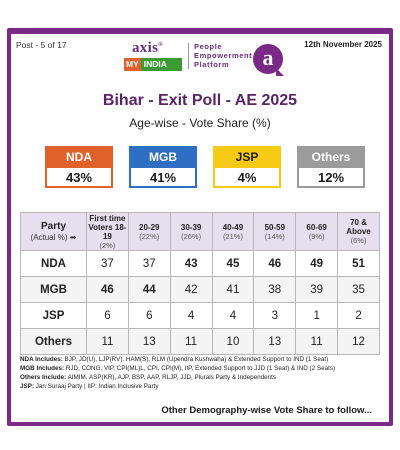  Describe the element at coordinates (268, 60) in the screenshot. I see `speech-bubble-a-icon: a` at that location.